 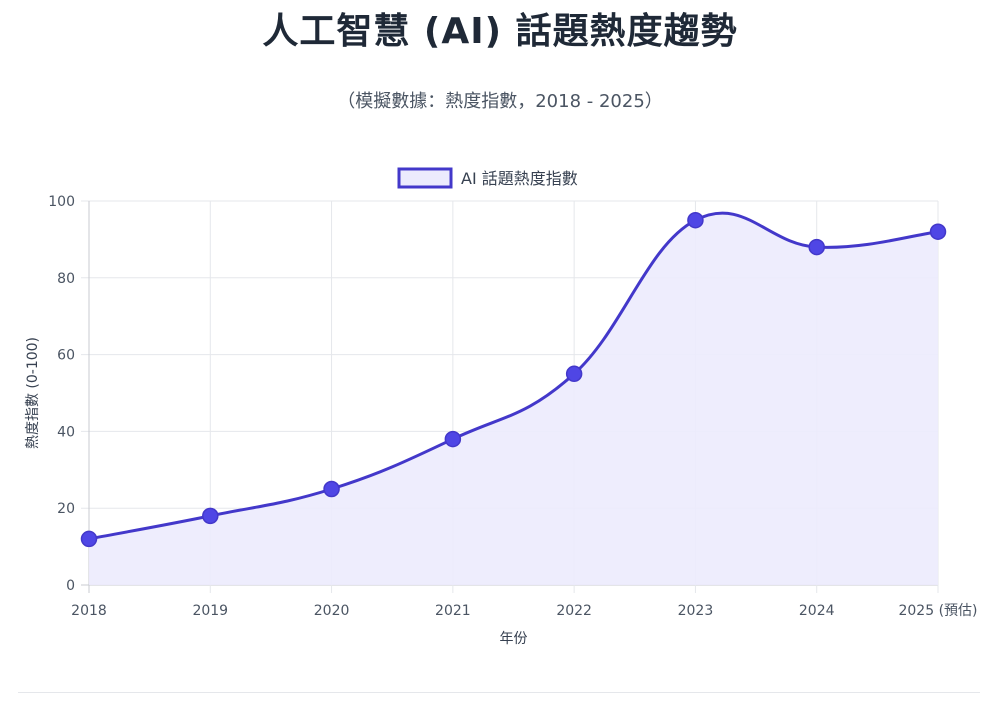 I want to click on y-tick-label: 20, so click(x=66, y=509).